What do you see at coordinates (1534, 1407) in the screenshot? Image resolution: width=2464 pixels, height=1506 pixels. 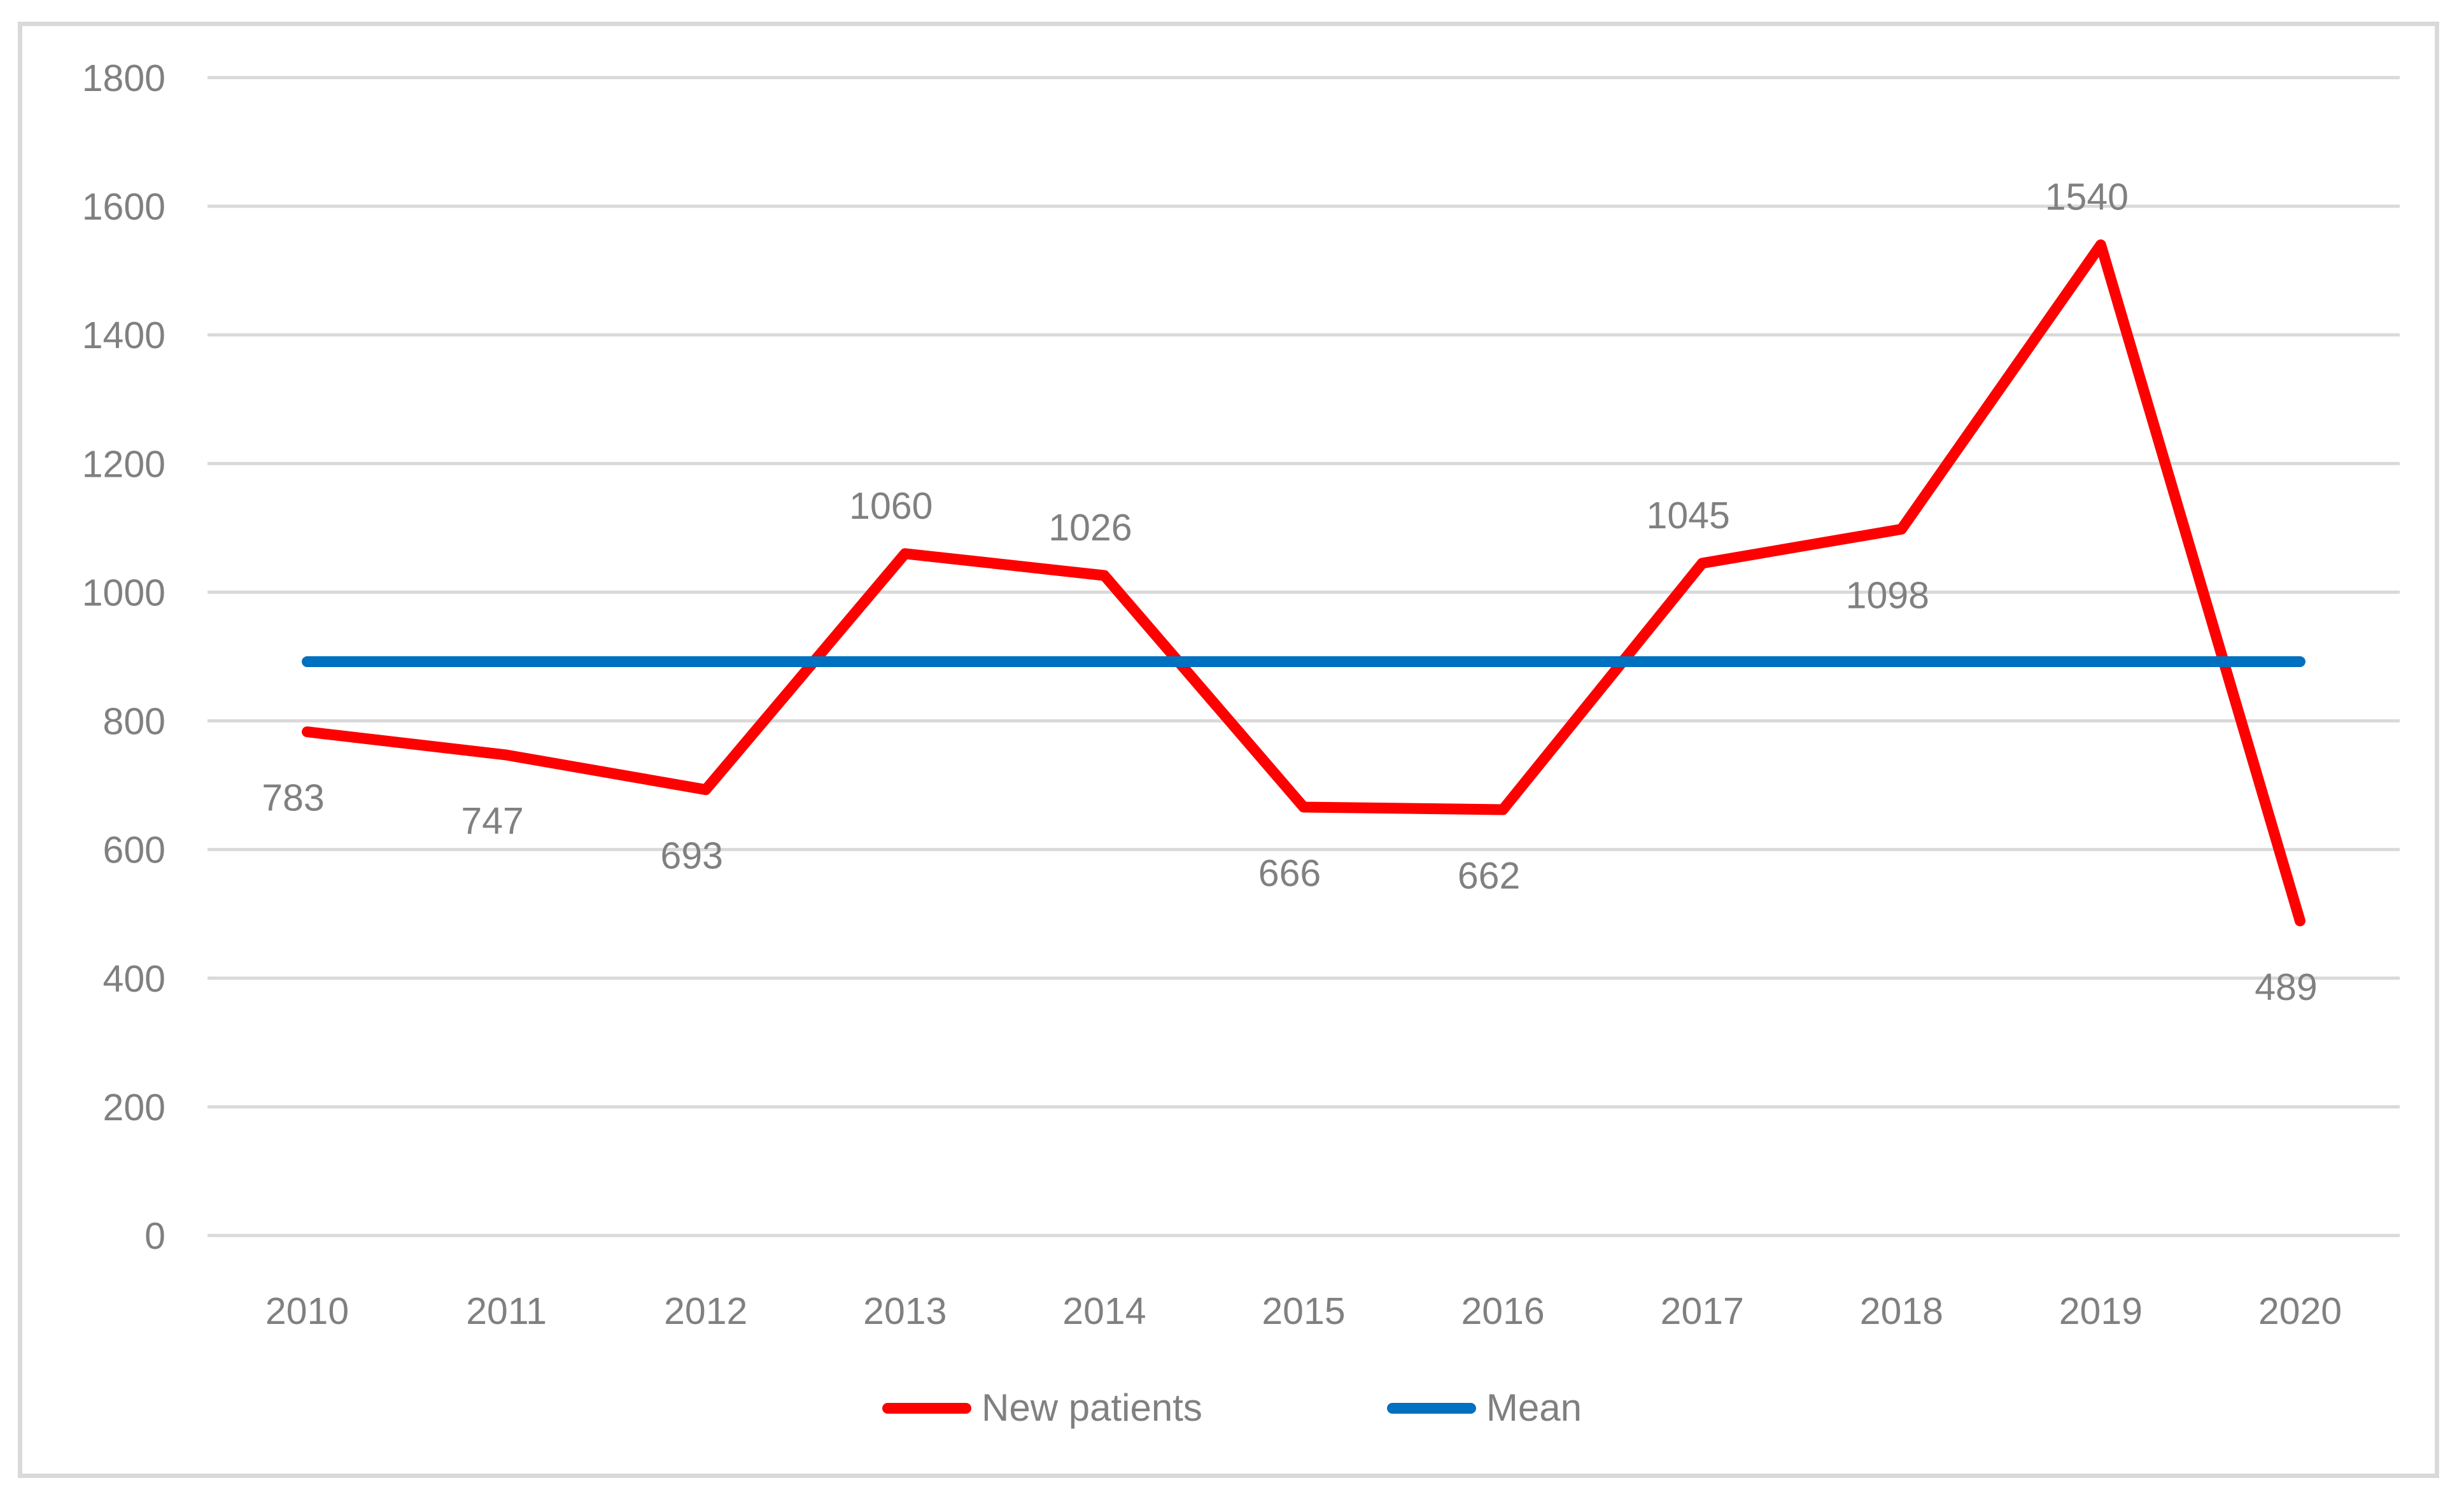 I see `legend-label-mean: Mean` at bounding box center [1534, 1407].